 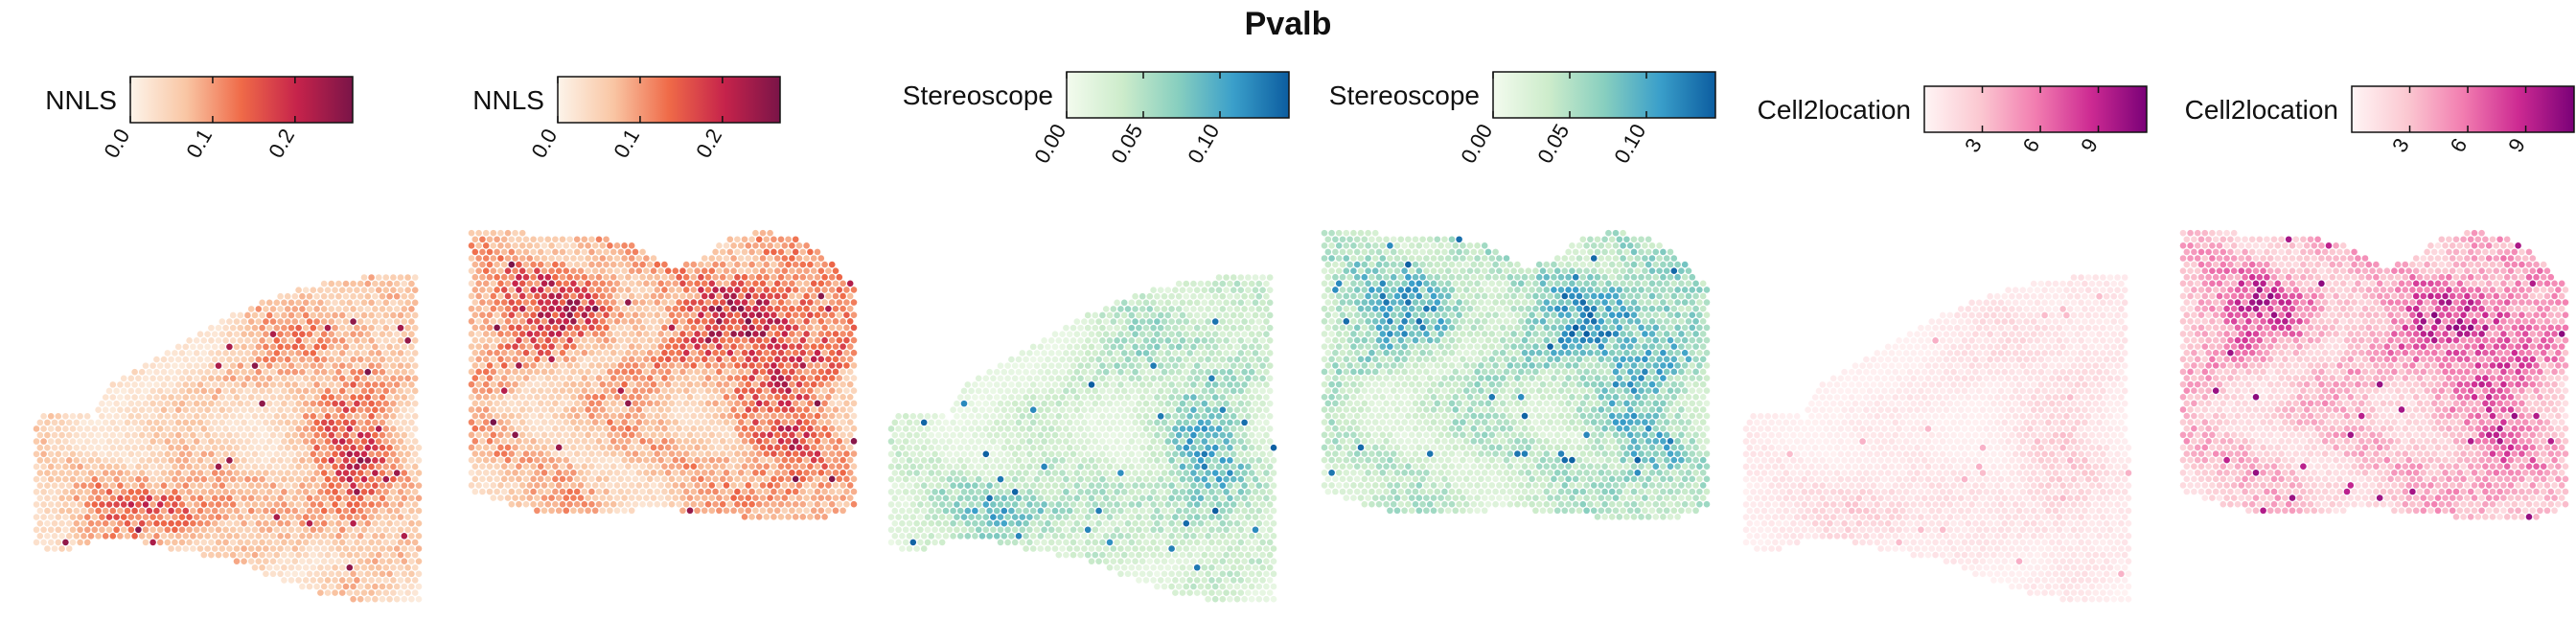 I want to click on spot-map, so click(x=228, y=438).